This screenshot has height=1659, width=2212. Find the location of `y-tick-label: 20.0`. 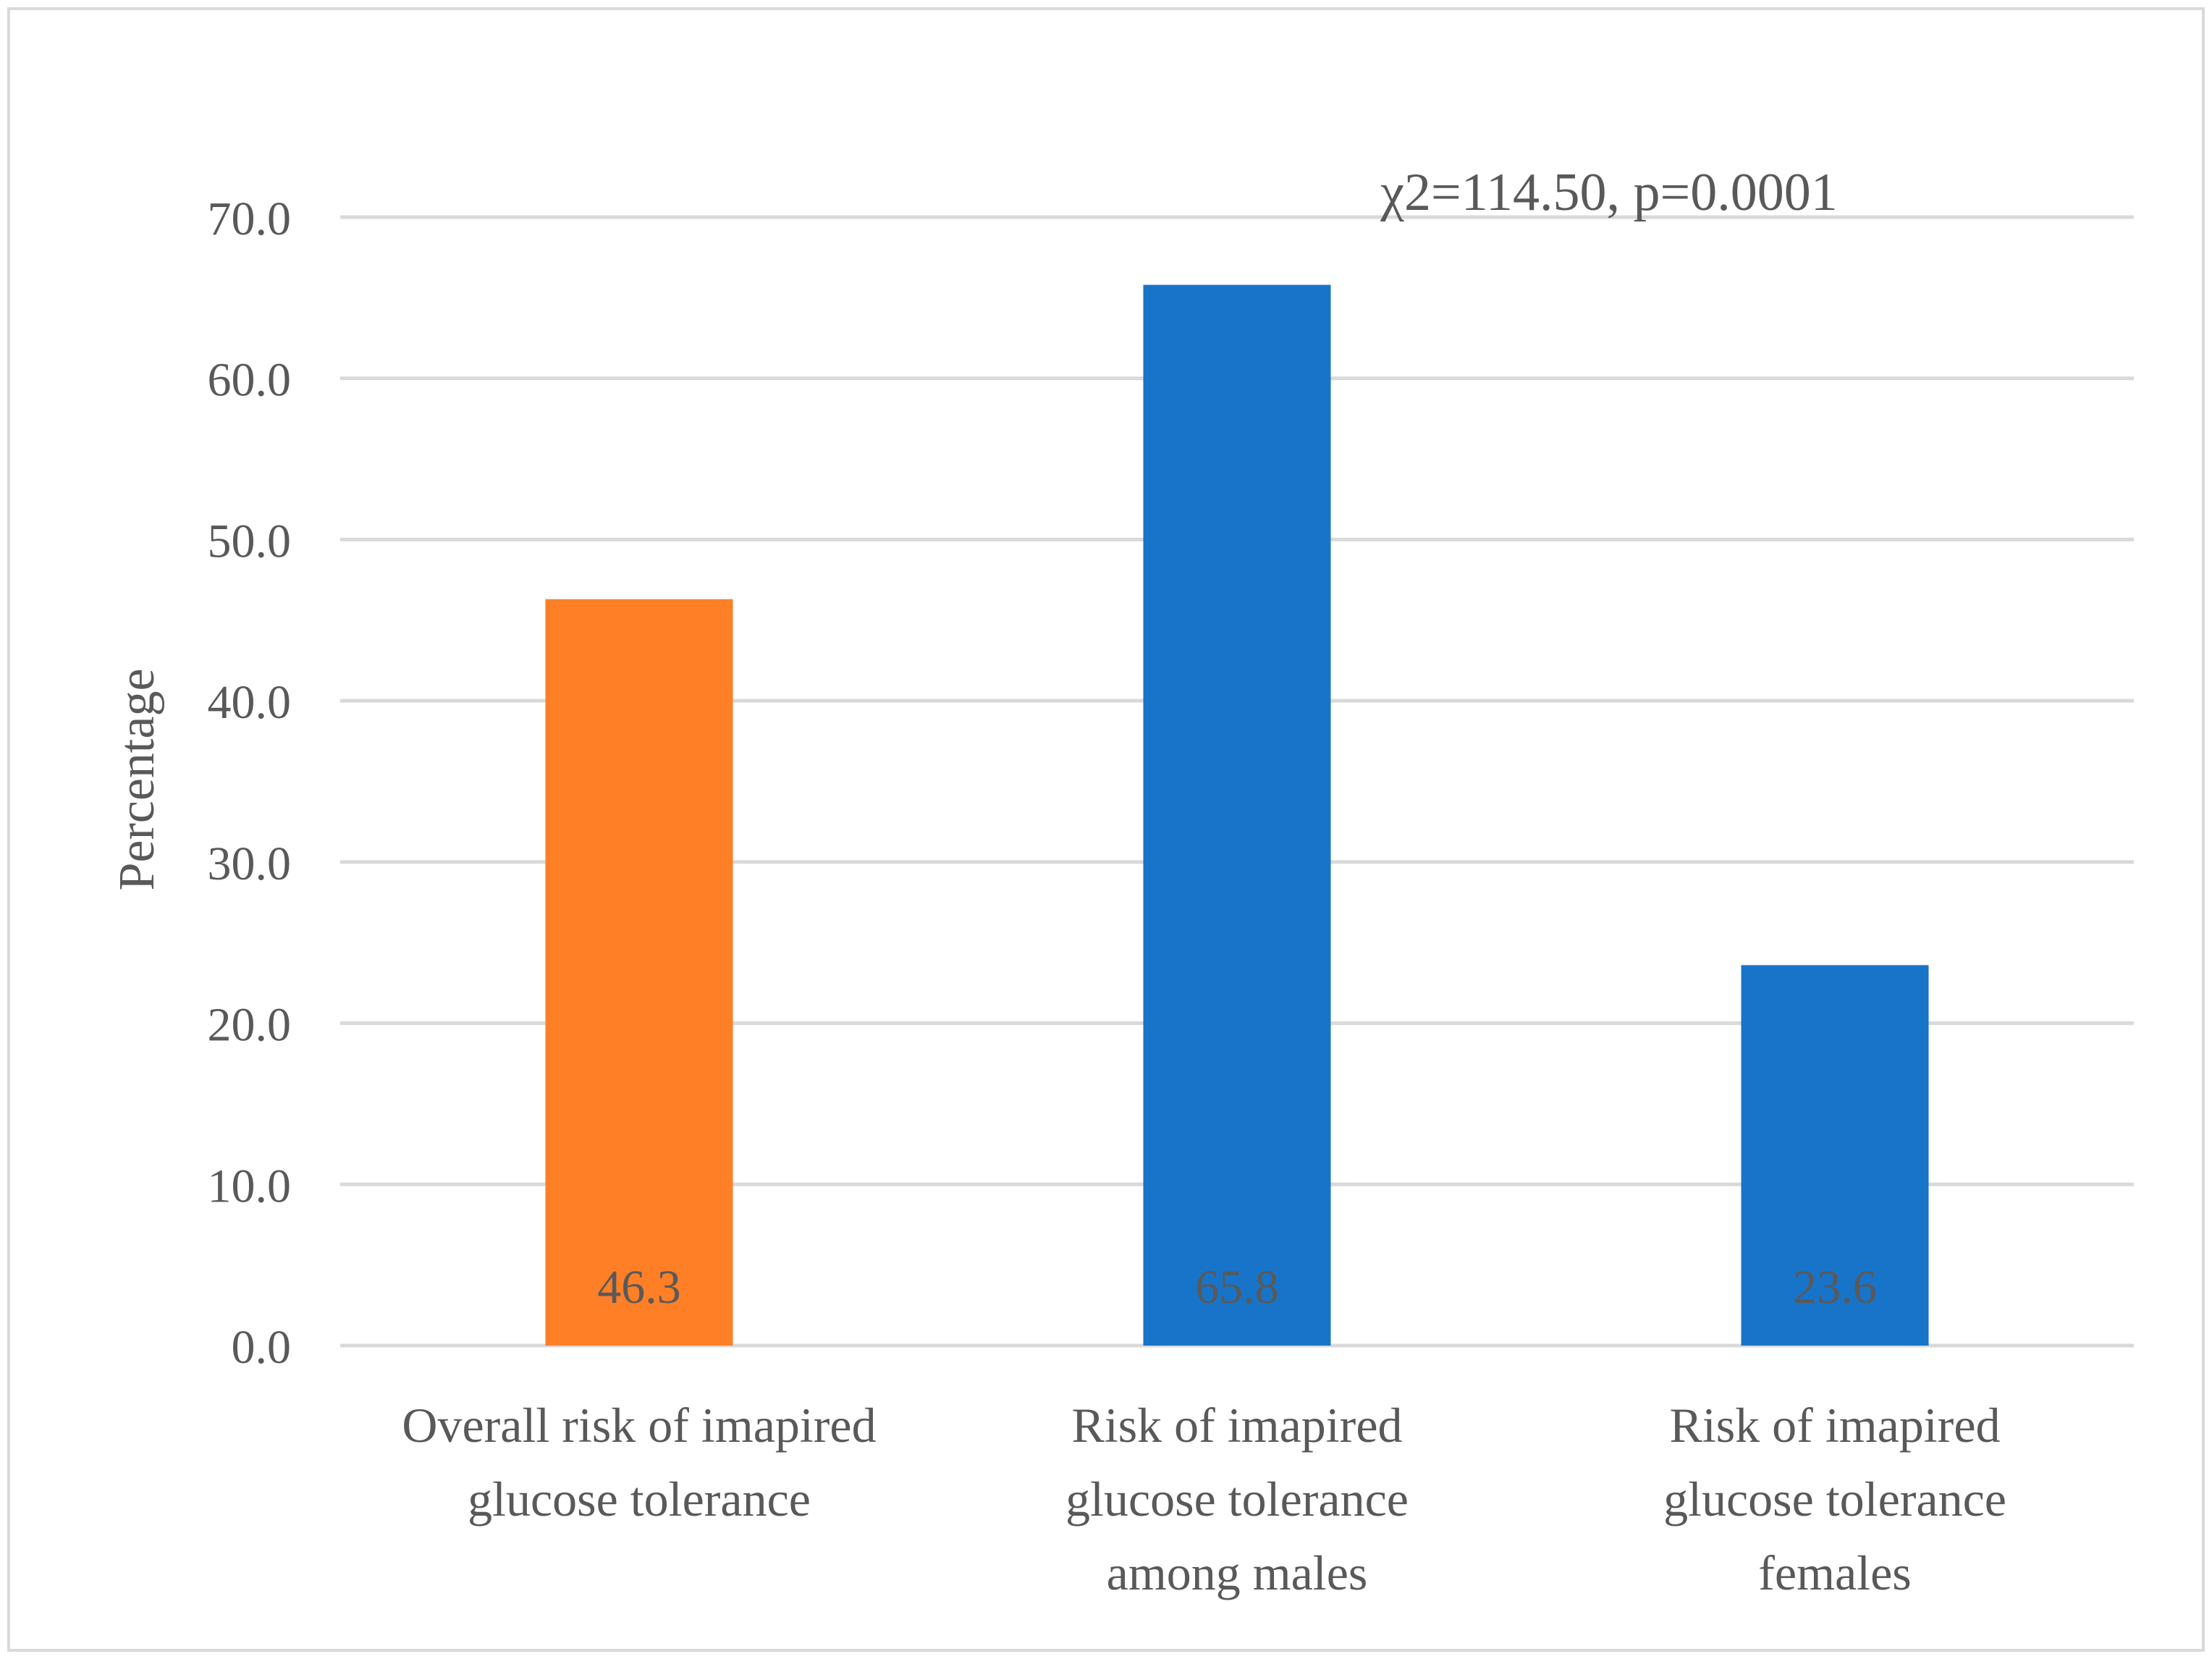

y-tick-label: 20.0 is located at coordinates (250, 1026).